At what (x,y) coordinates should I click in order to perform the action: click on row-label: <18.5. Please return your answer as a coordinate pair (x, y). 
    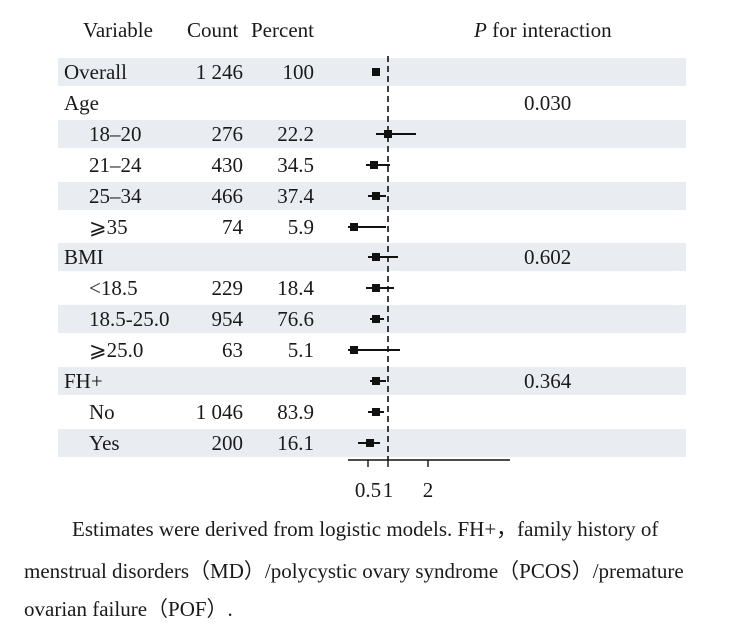
    Looking at the image, I should click on (113, 288).